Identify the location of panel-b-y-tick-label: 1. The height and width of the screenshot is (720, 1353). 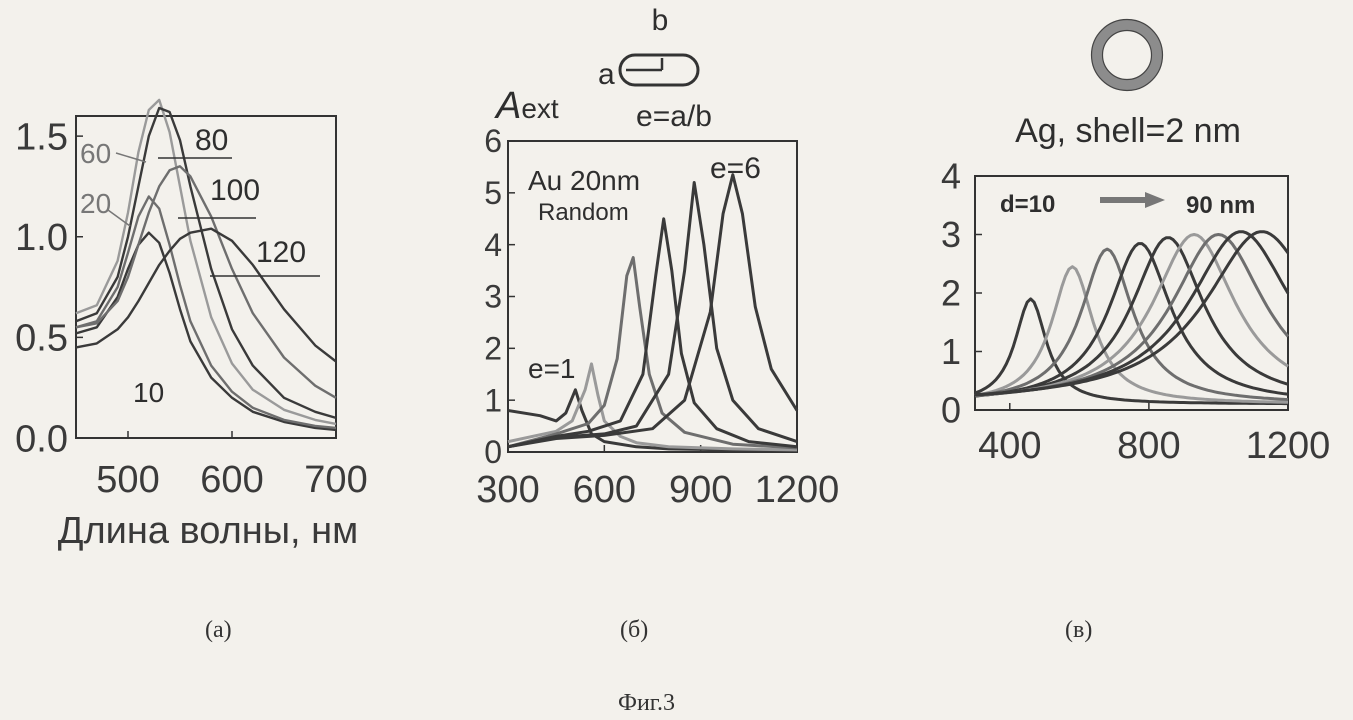
(493, 400).